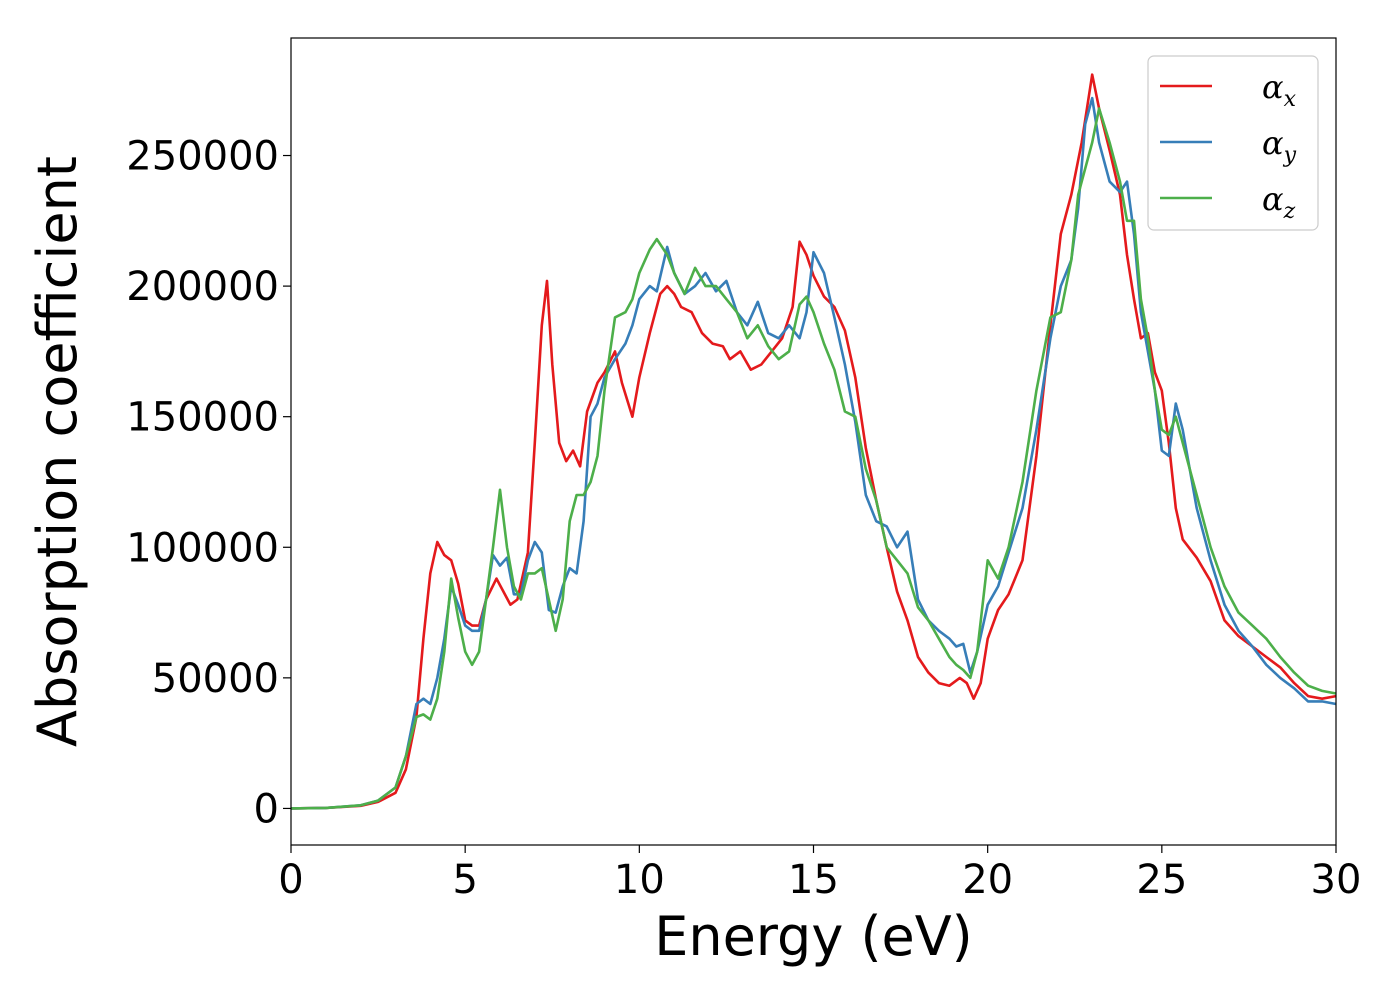  What do you see at coordinates (813, 880) in the screenshot?
I see `x-tick-label: 15` at bounding box center [813, 880].